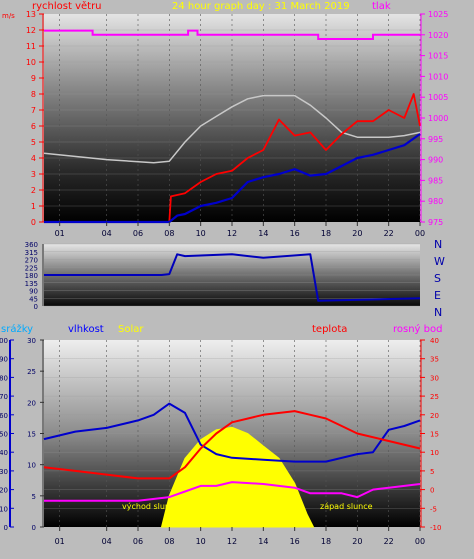  I want to click on plot1-right-tick-label: 1000, so click(438, 118).